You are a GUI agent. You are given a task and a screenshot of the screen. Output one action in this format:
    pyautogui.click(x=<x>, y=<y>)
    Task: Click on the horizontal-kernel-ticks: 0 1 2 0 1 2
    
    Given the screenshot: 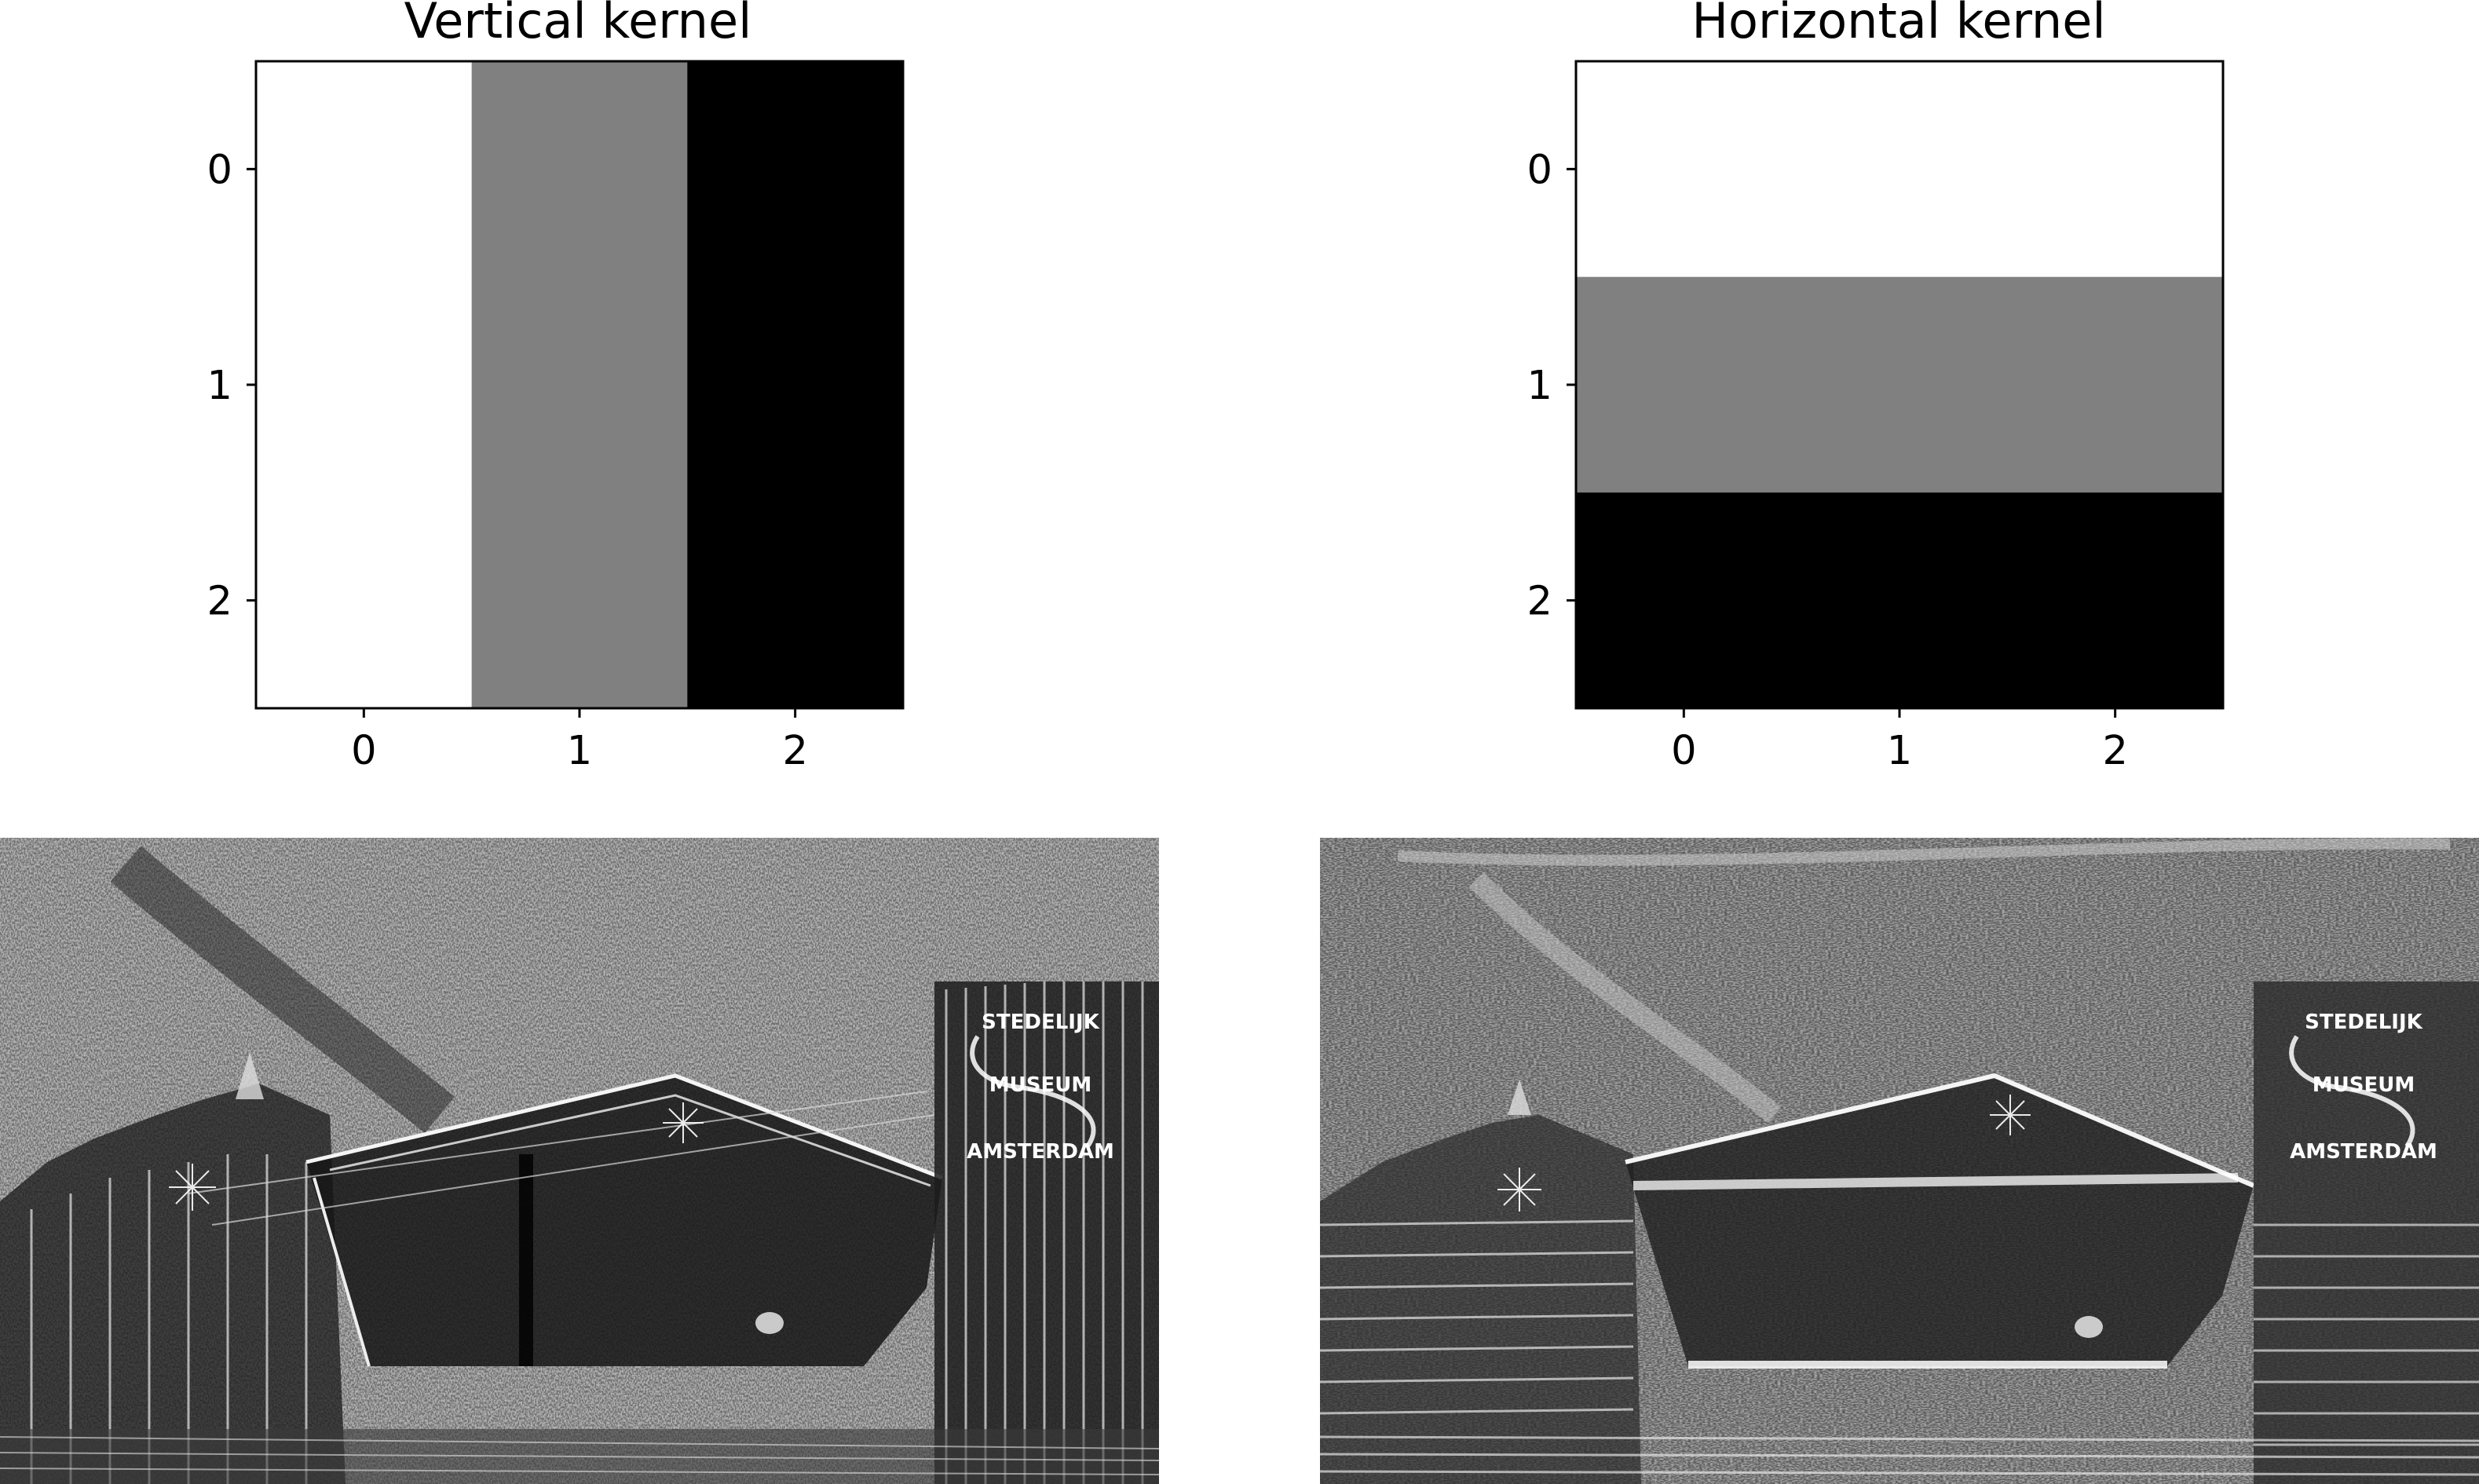 What is the action you would take?
    pyautogui.click(x=1827, y=461)
    